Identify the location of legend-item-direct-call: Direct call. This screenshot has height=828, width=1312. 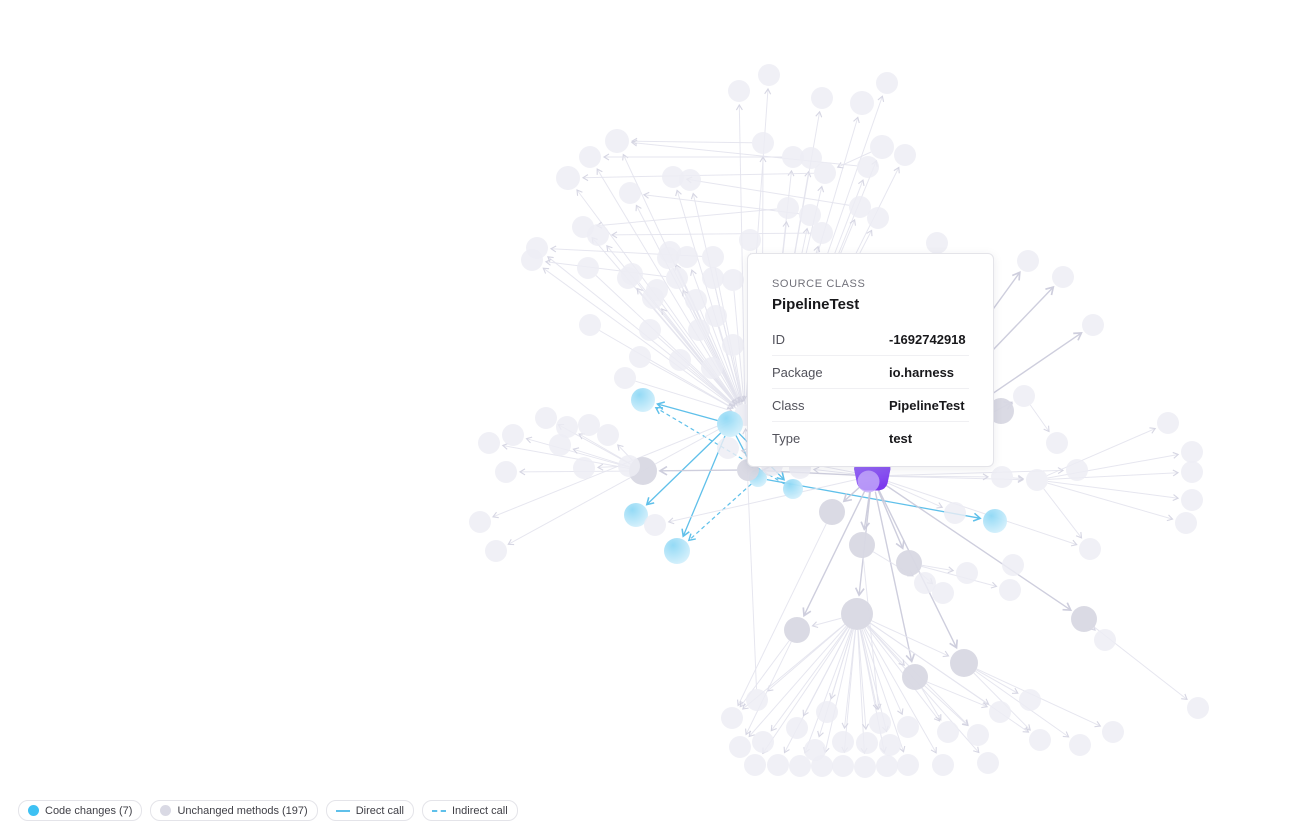
(369, 810).